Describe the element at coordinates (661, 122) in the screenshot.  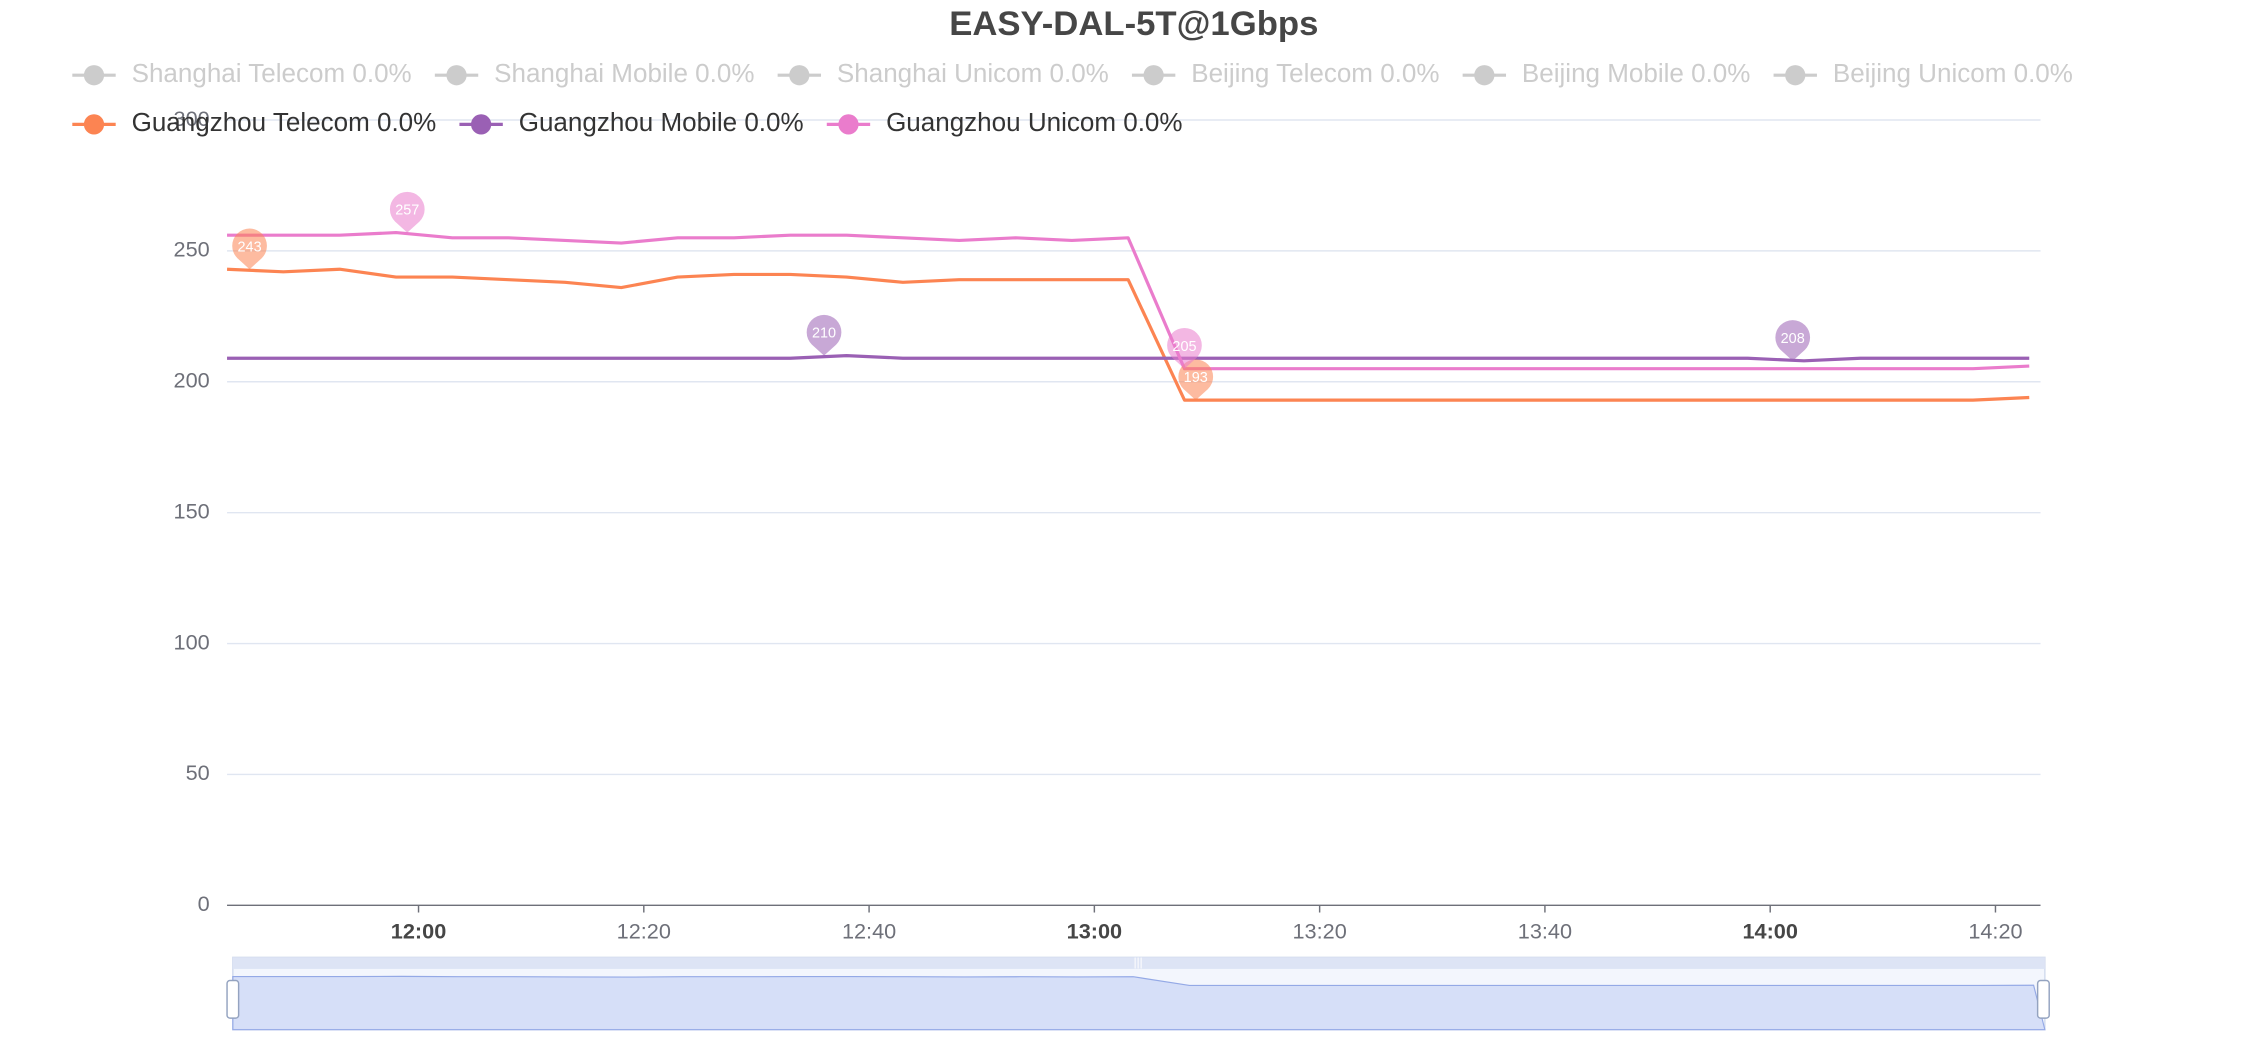
I see `legend-label: Guangzhou Mobile 0.0%` at that location.